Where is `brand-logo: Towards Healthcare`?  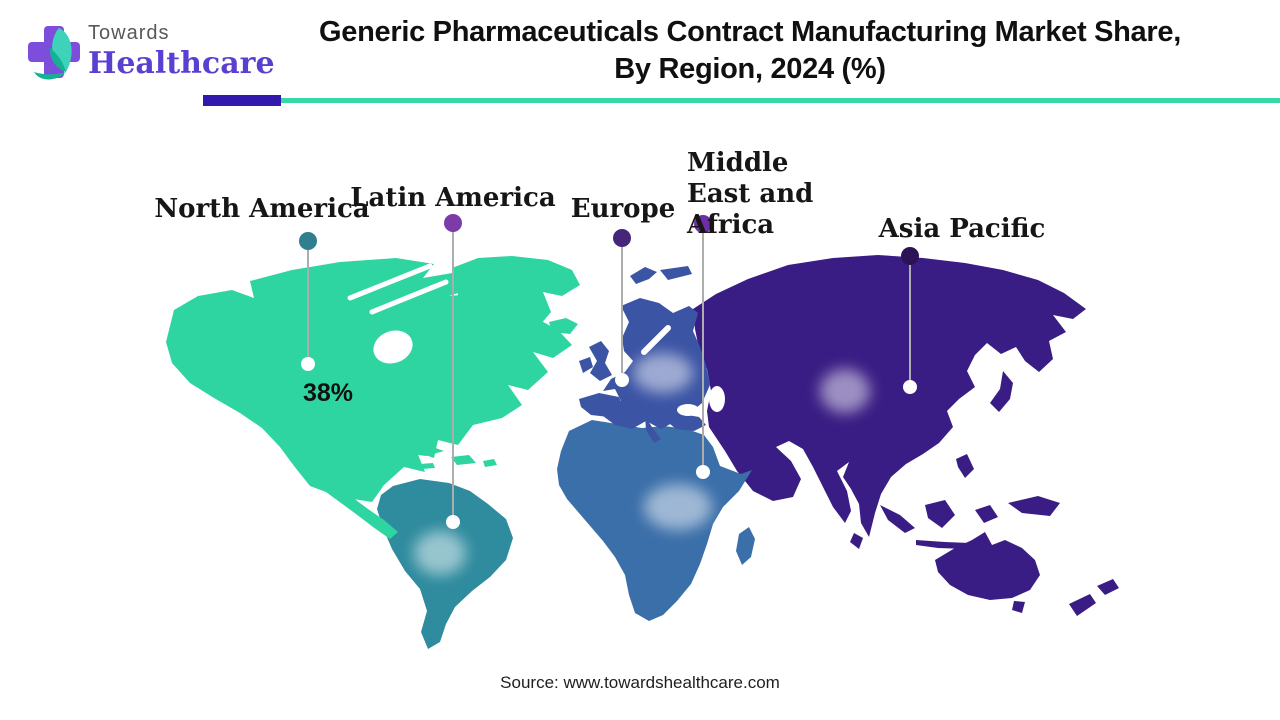
brand-logo: Towards Healthcare is located at coordinates (146, 51).